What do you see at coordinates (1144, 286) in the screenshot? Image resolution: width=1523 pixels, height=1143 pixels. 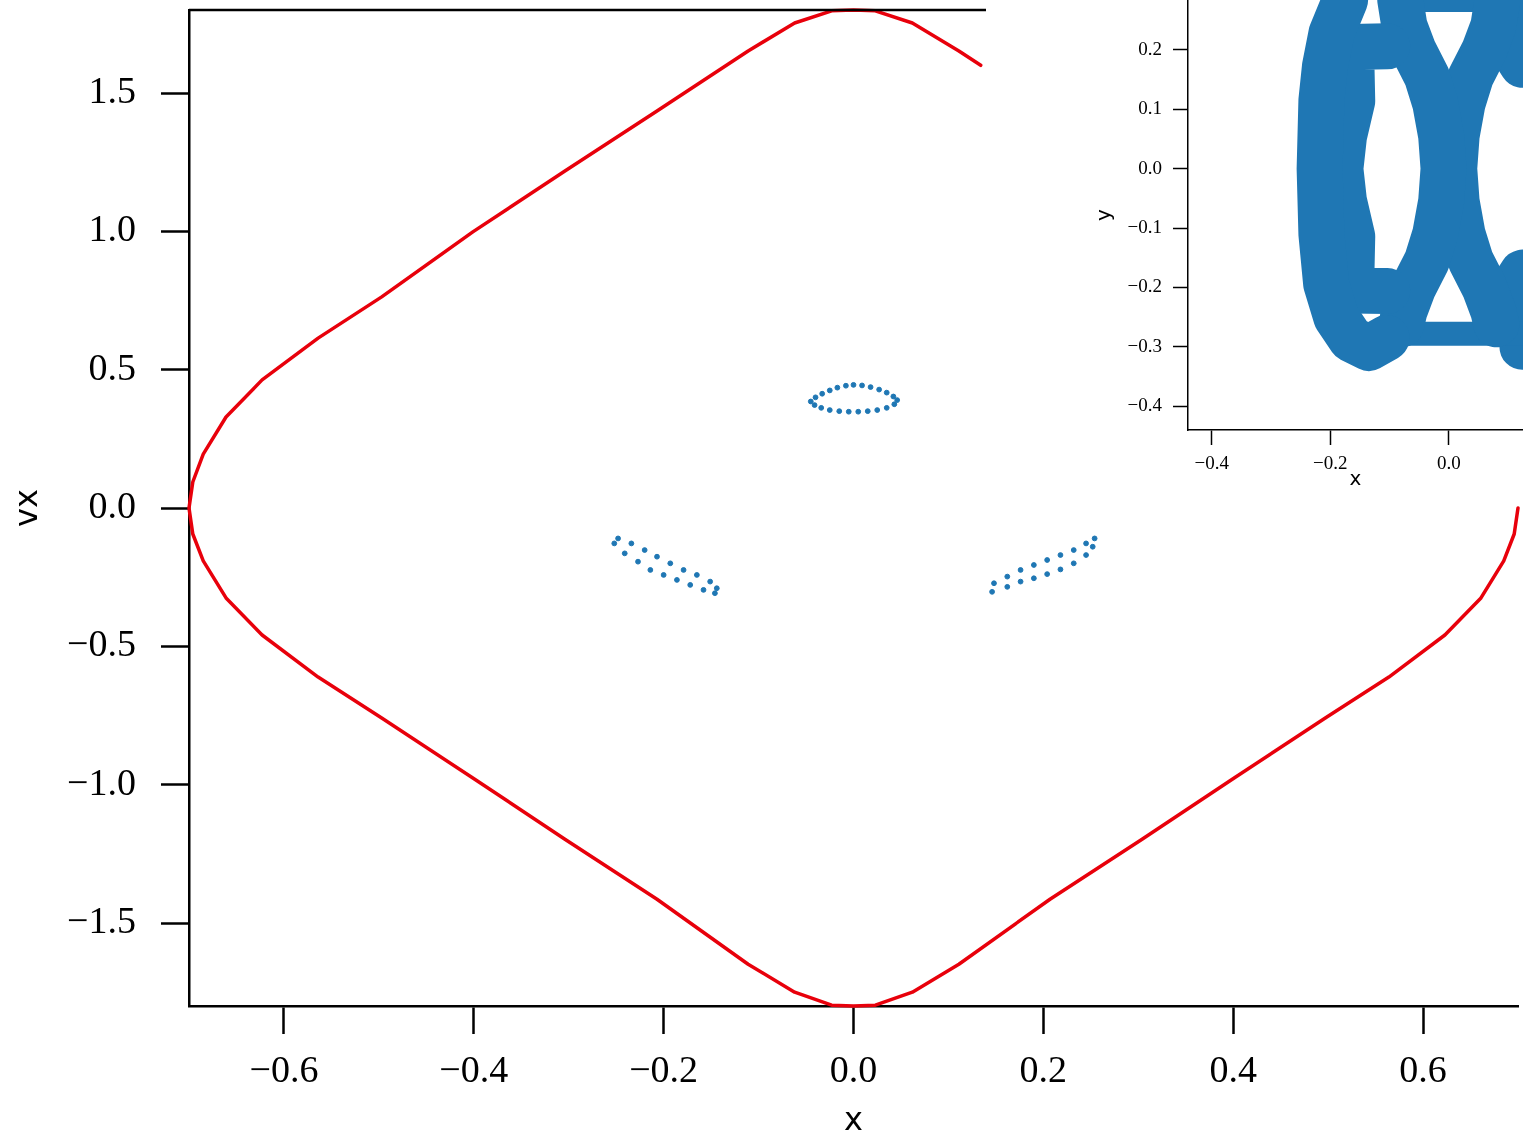 I see `y-tick-label: −0.2` at bounding box center [1144, 286].